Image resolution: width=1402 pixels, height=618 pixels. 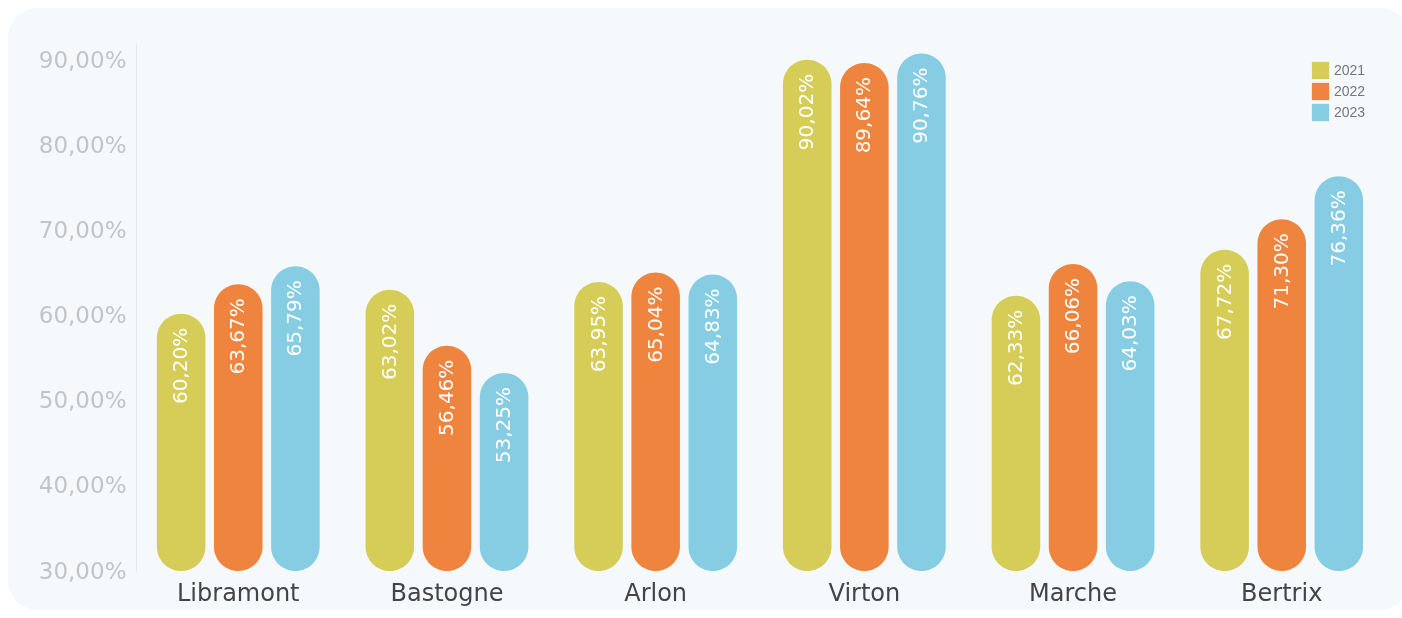 I want to click on data-label: 56,46%, so click(x=445, y=397).